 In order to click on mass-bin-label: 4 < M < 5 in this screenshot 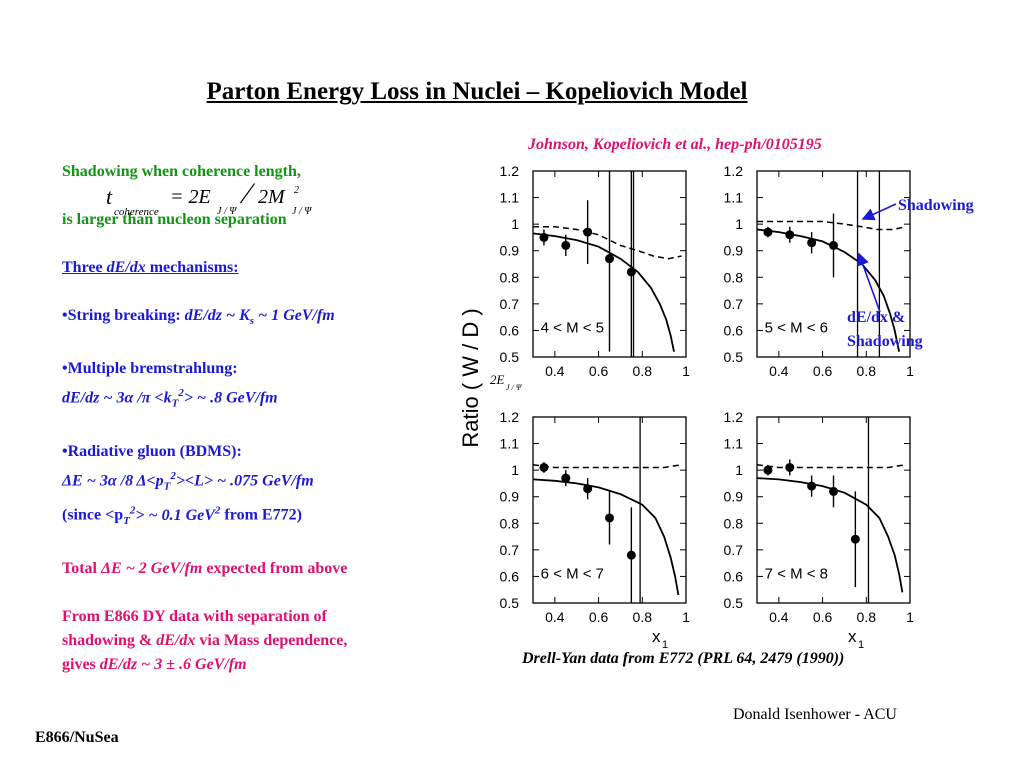, I will do `click(572, 327)`.